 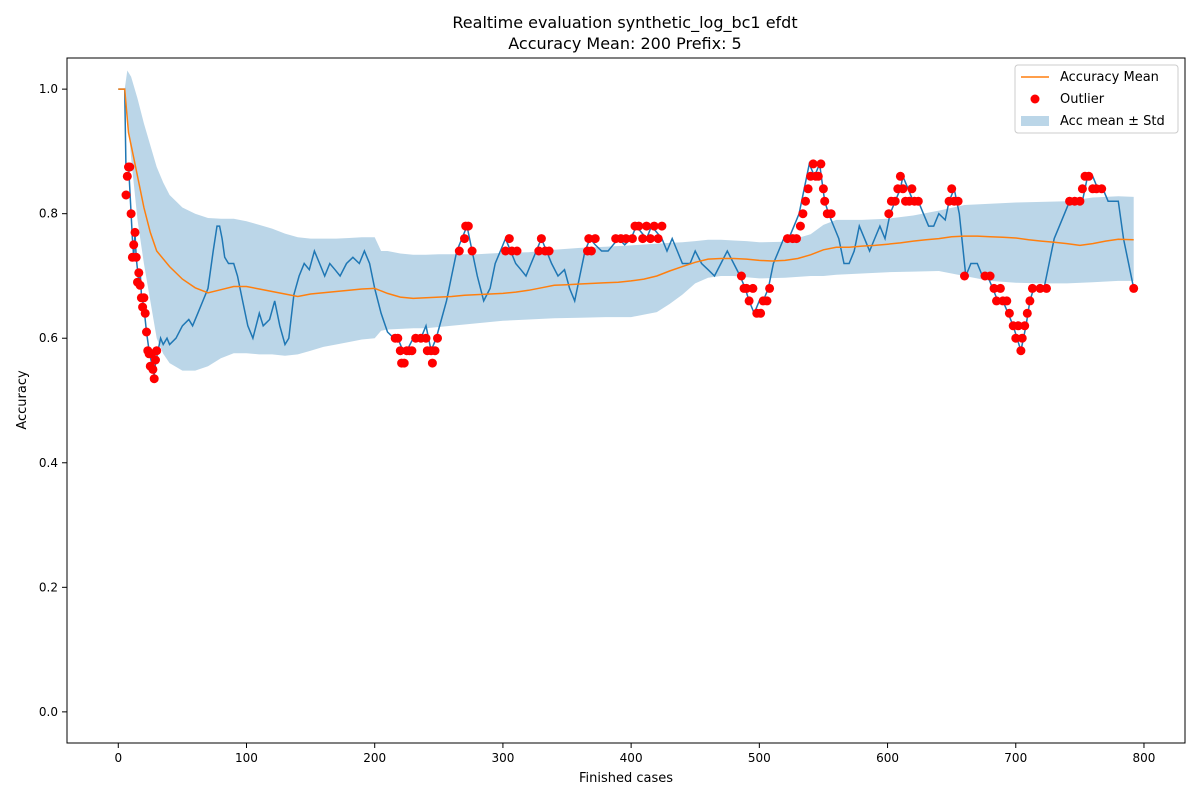 I want to click on chart-subtitle: Accuracy Mean: 200 Prefix: 5, so click(x=624, y=43).